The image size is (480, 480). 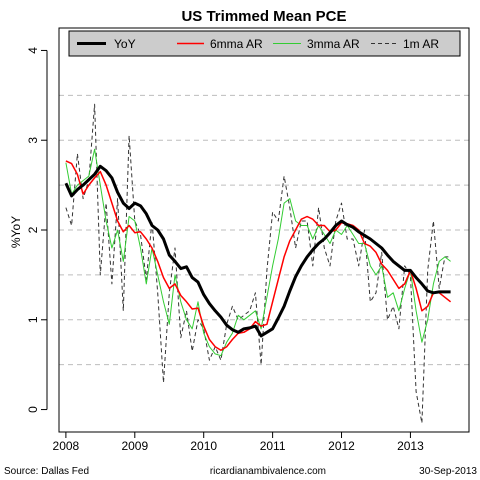 I want to click on legend-label-1: 6mma AR, so click(x=236, y=44).